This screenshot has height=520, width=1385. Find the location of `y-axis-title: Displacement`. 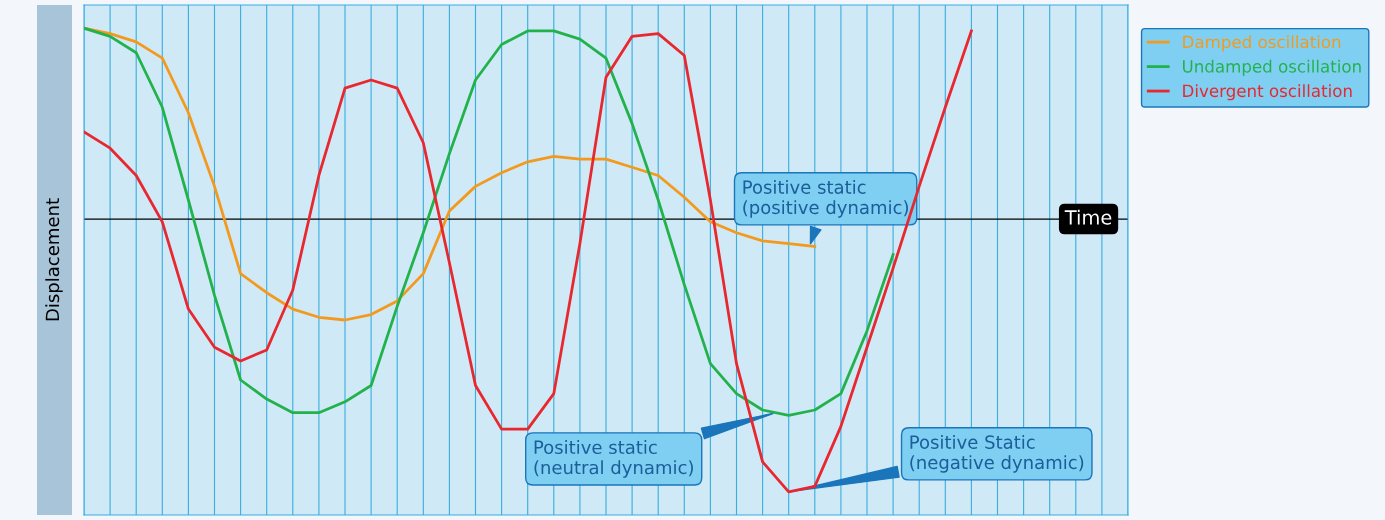

y-axis-title: Displacement is located at coordinates (54, 259).